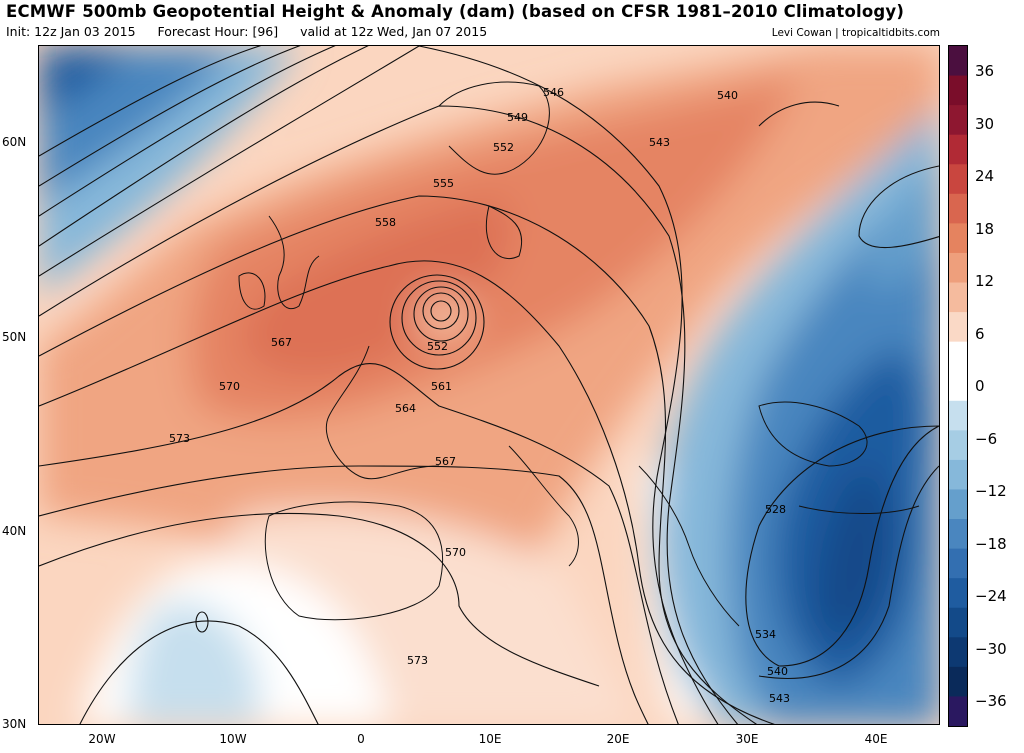 The height and width of the screenshot is (753, 1024). I want to click on colorbar-swatches, so click(958, 386).